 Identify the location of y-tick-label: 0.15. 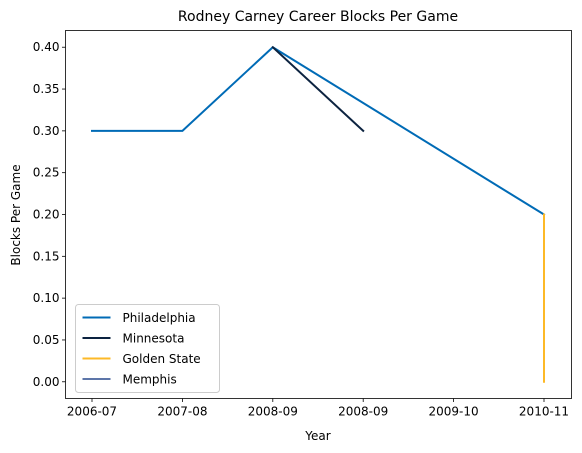
(46, 256).